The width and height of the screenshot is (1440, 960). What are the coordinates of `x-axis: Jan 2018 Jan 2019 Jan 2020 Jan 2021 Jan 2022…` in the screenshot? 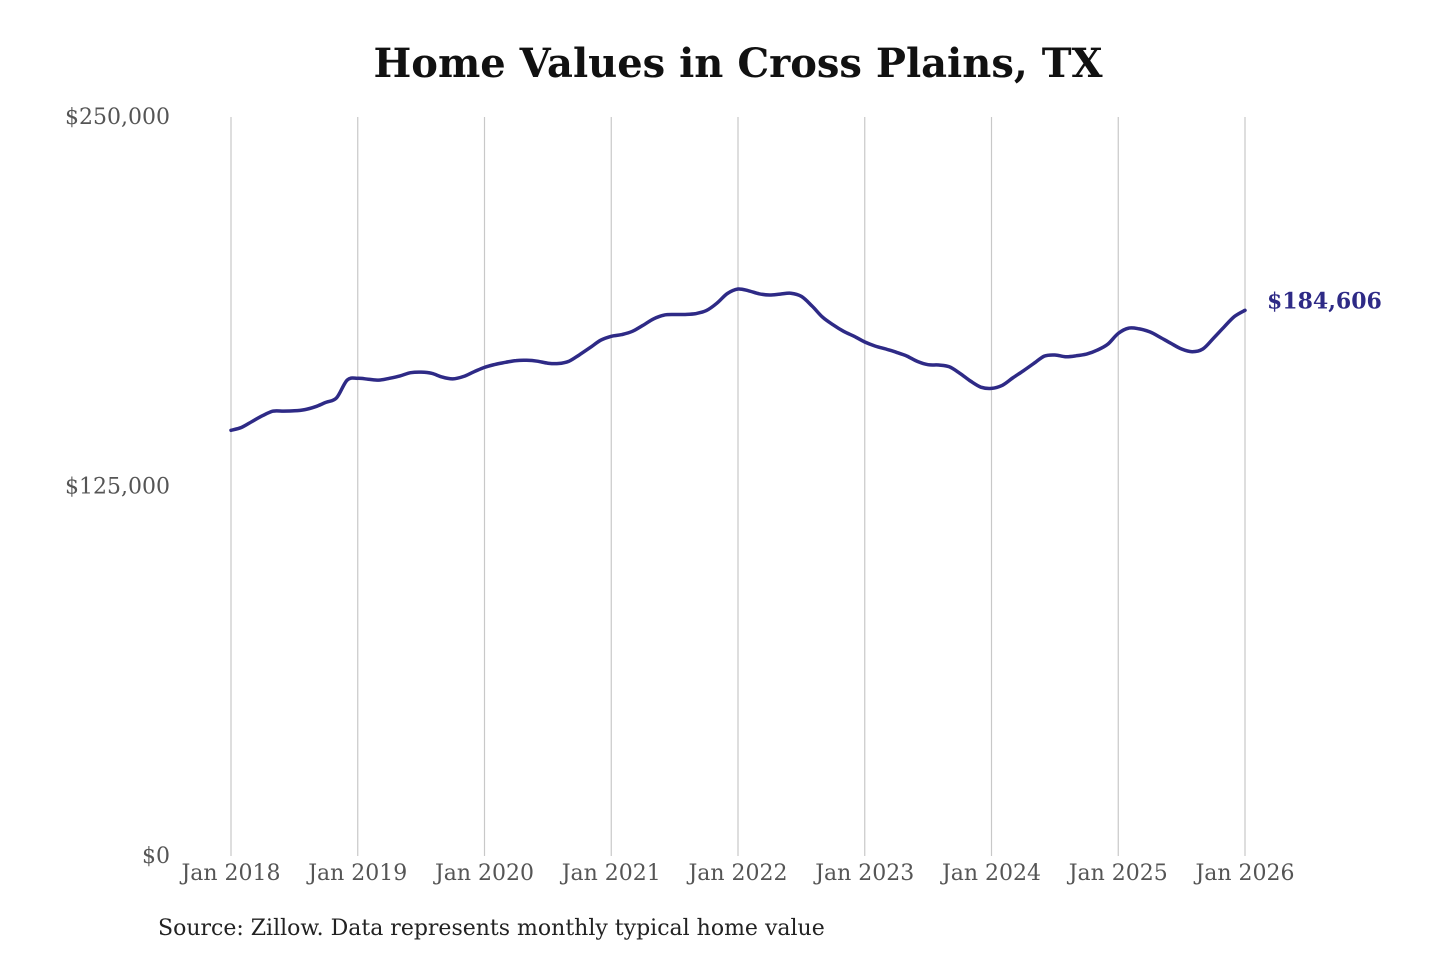 It's located at (736, 873).